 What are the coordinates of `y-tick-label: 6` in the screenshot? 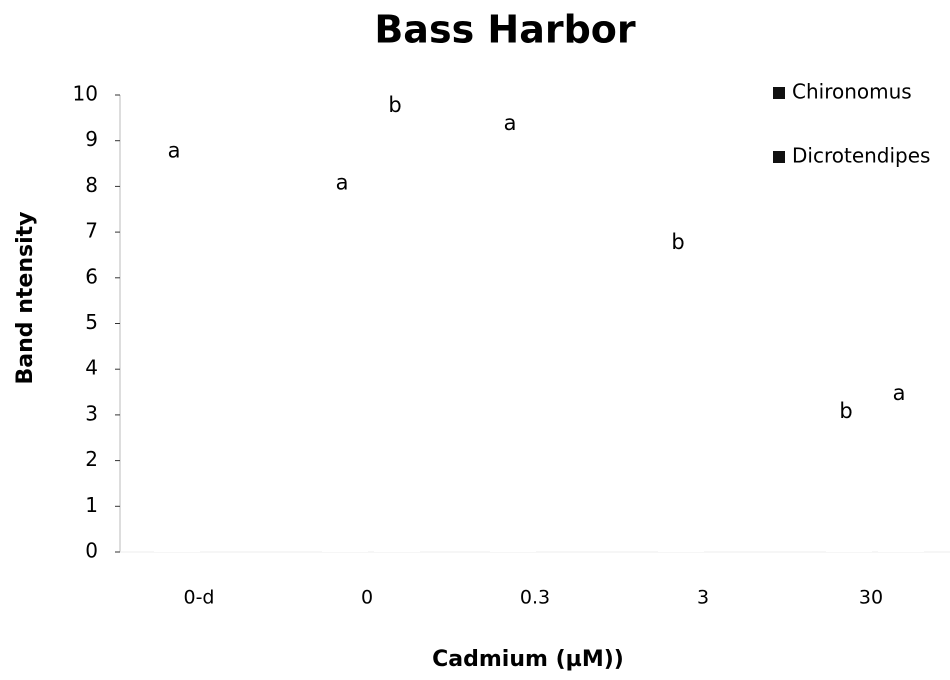 It's located at (91, 276).